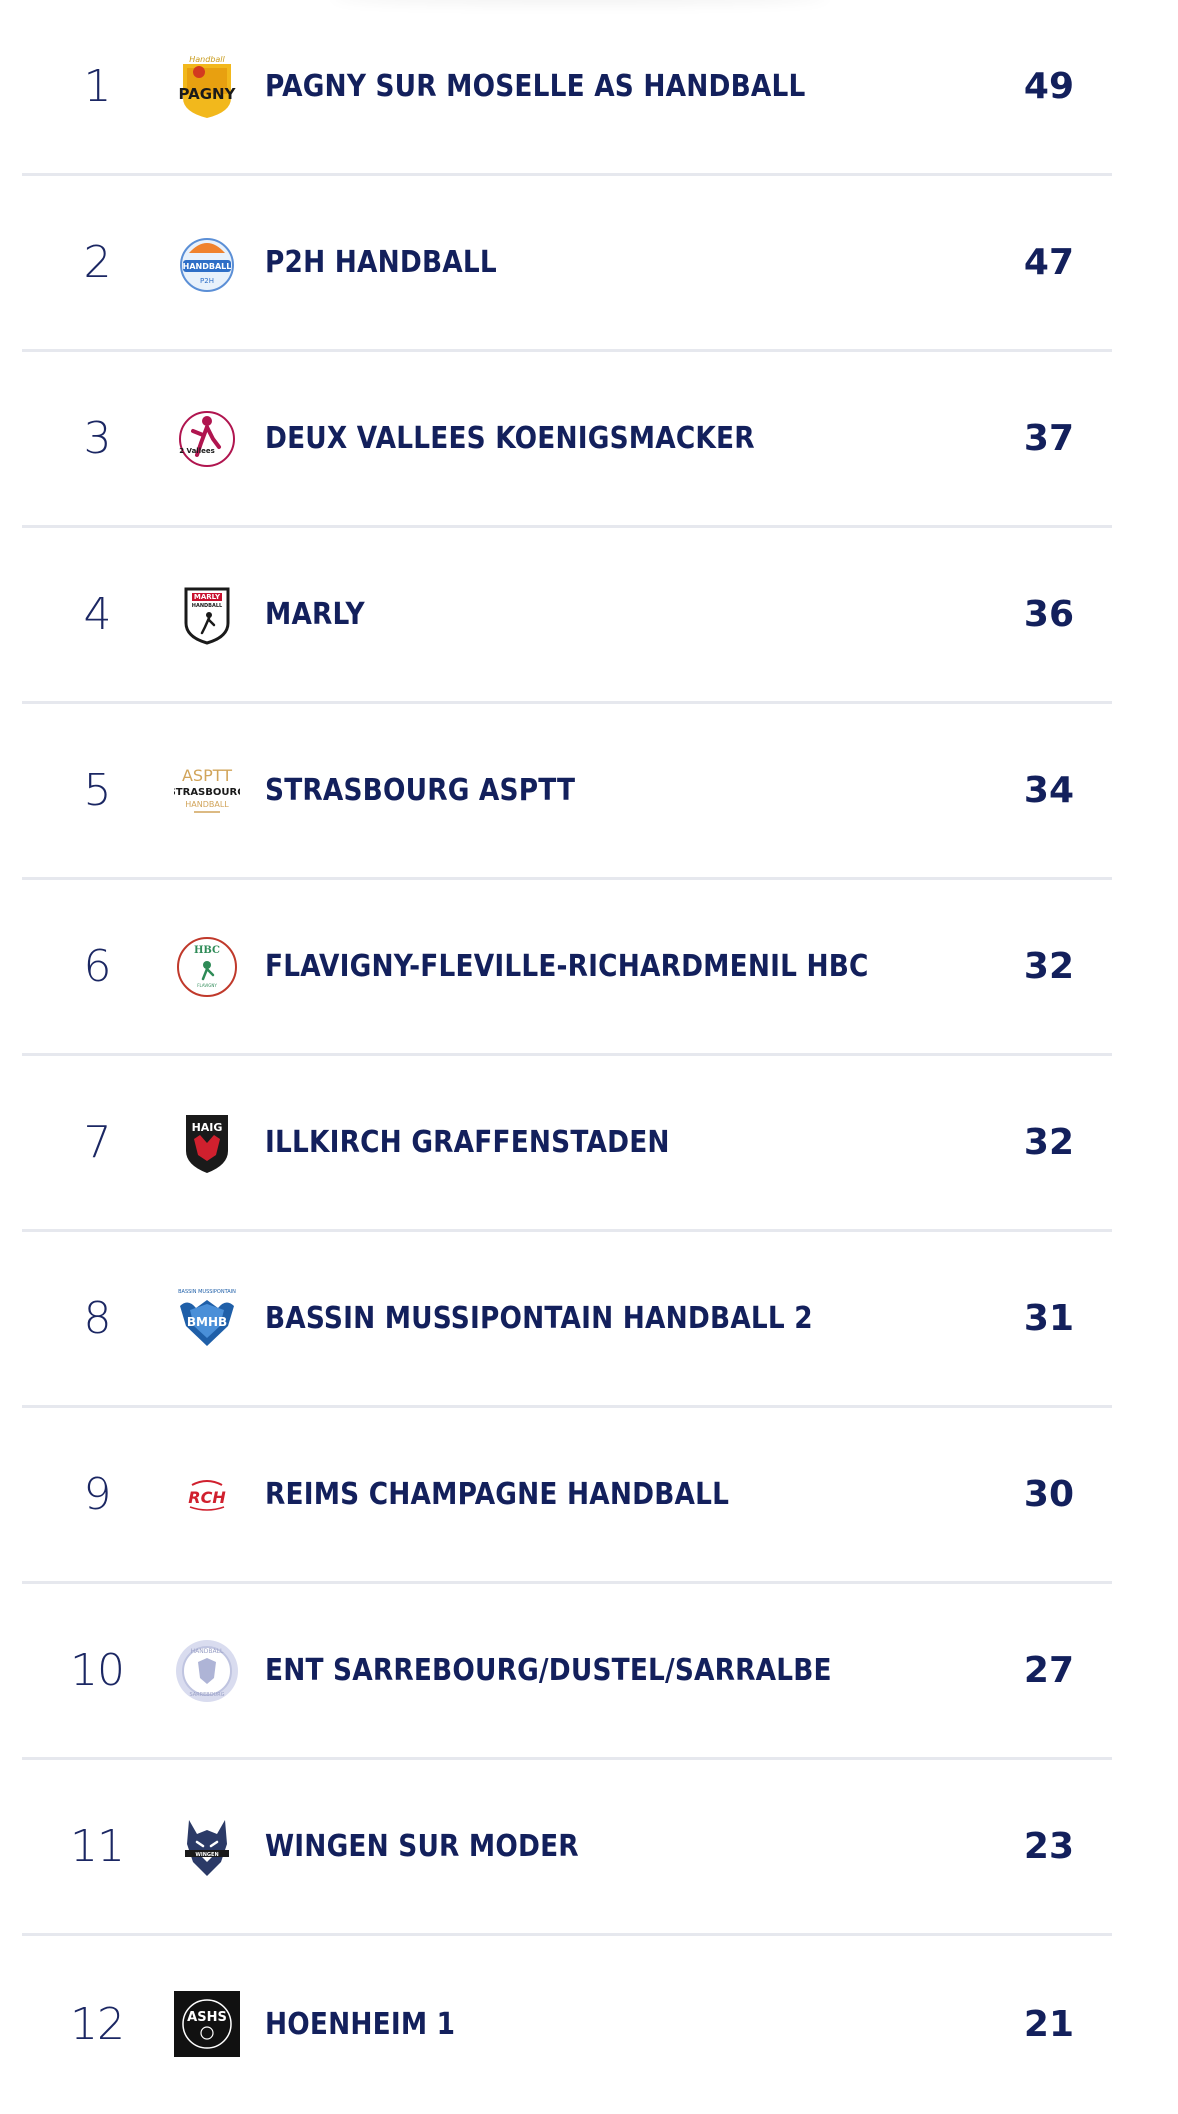 The image size is (1178, 2114). I want to click on reims-logo-icon: RCH, so click(207, 1495).